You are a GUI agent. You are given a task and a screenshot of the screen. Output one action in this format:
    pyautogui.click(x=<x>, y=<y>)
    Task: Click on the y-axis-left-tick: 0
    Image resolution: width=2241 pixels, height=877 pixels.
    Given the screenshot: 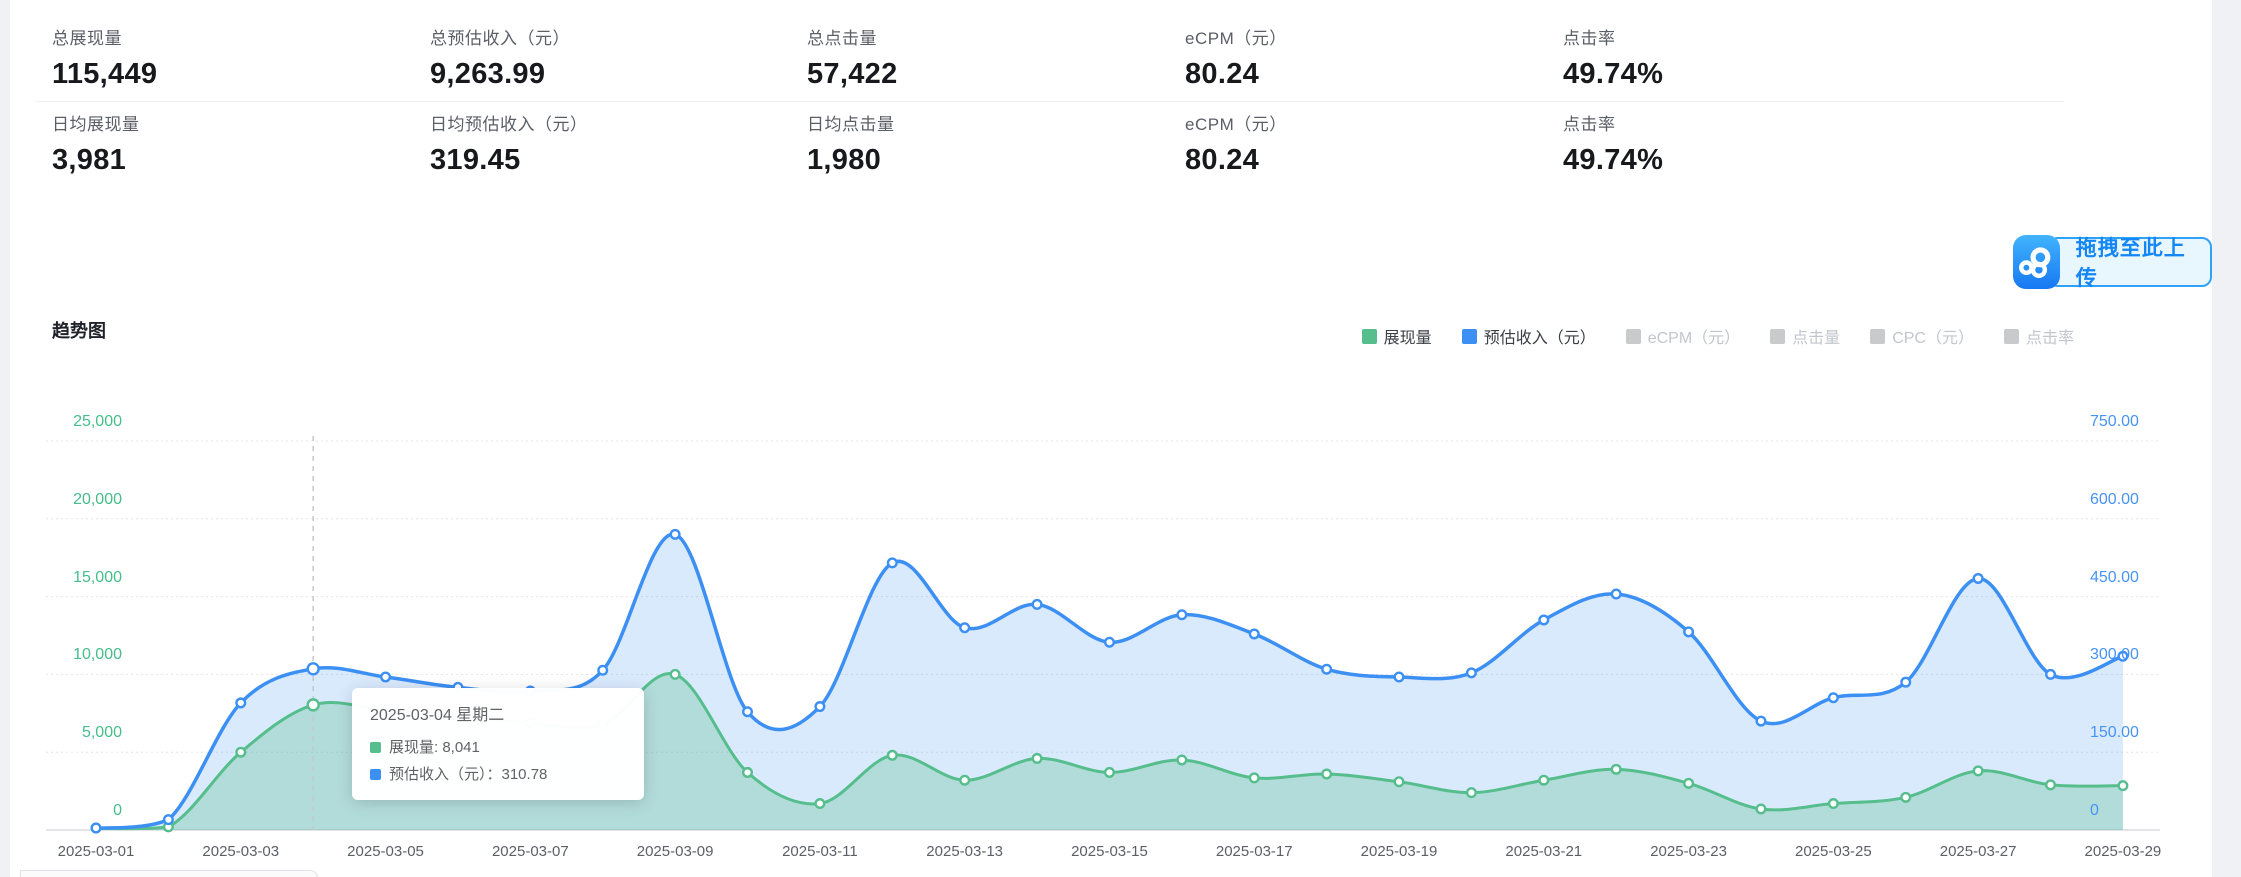 What is the action you would take?
    pyautogui.click(x=117, y=810)
    